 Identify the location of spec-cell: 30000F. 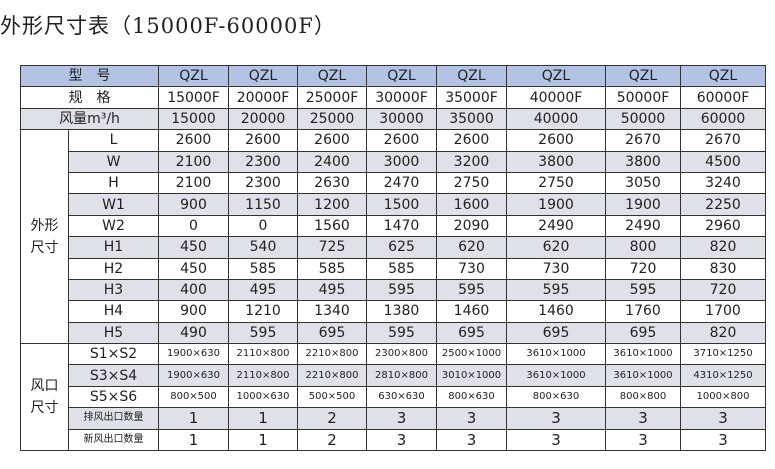
(401, 97).